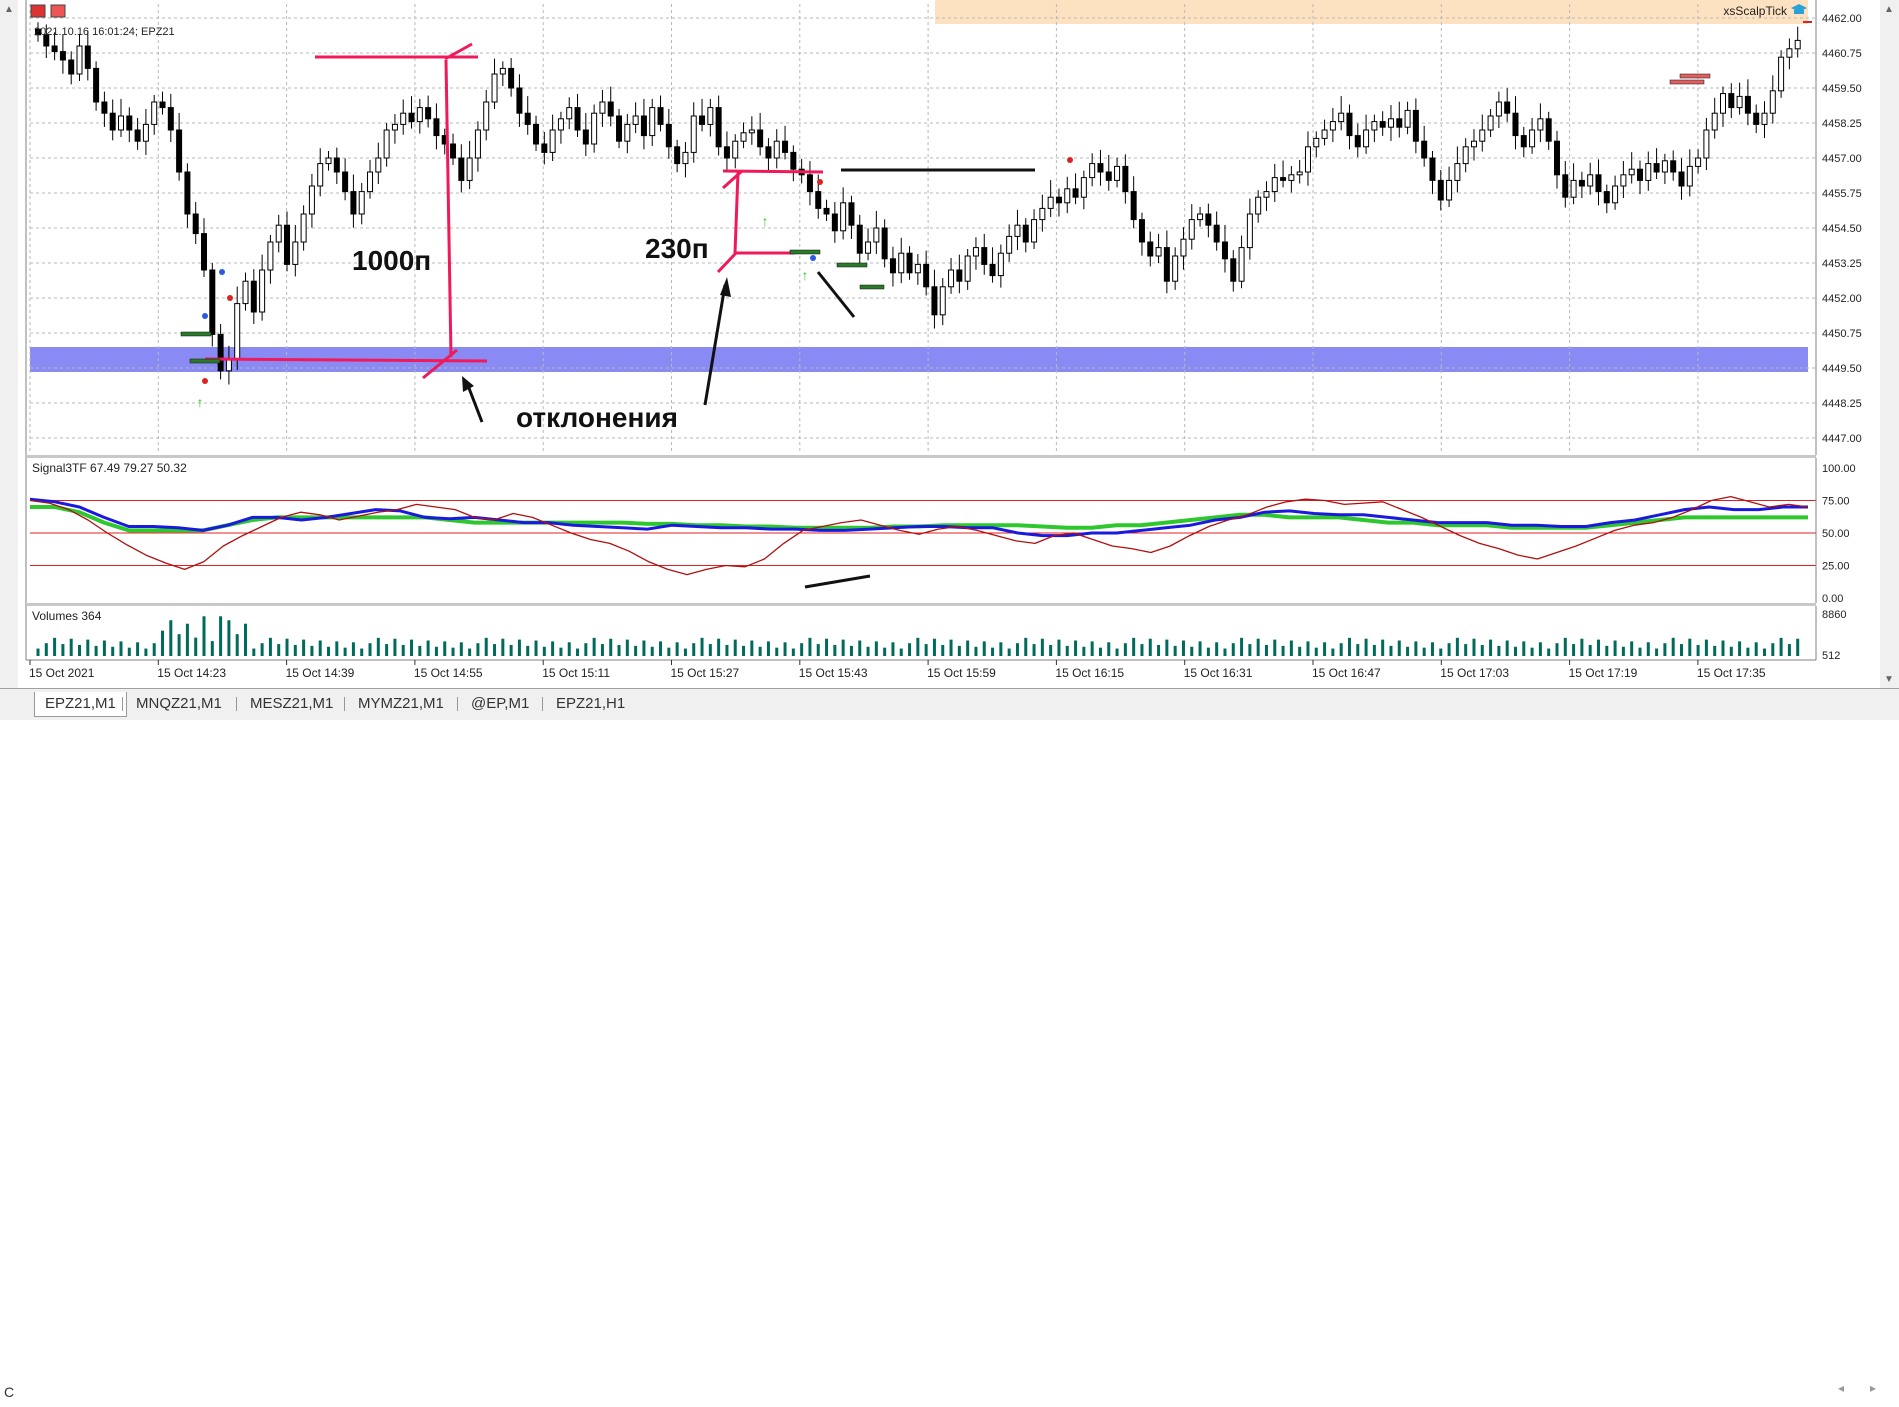  I want to click on price-tick-label: 4462.00, so click(1842, 19).